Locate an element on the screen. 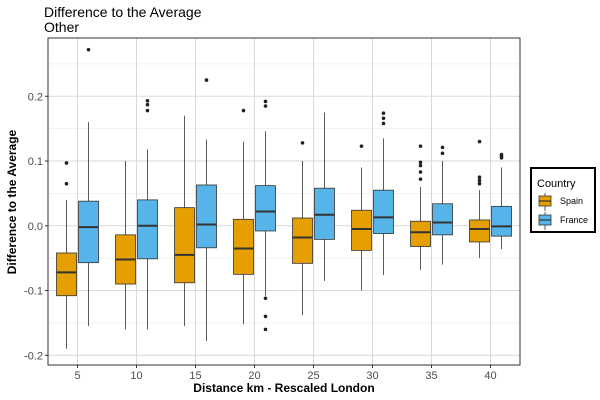 This screenshot has width=600, height=400. y-axis: -0.2 -0.1 0.0 0.1 0.2 is located at coordinates (36, 226).